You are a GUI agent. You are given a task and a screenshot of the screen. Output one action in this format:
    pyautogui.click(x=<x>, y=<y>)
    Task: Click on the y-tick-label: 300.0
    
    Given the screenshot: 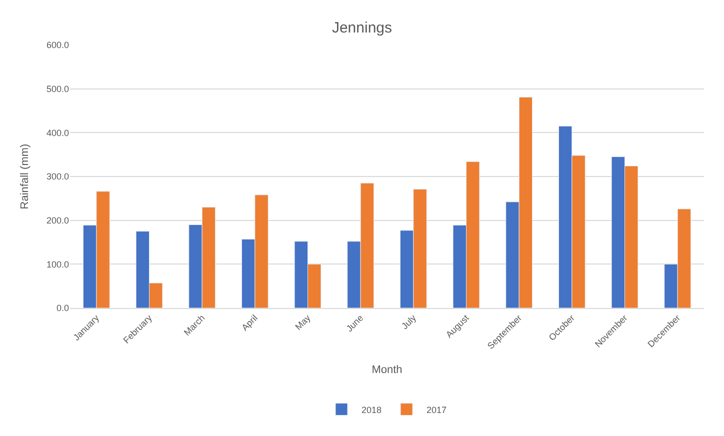 What is the action you would take?
    pyautogui.click(x=57, y=177)
    